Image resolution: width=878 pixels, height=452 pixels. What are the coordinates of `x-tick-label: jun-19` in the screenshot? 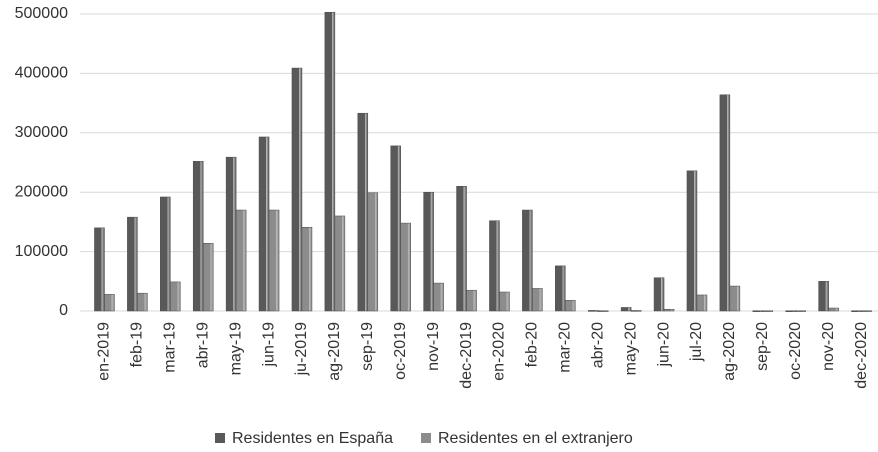 It's located at (268, 345).